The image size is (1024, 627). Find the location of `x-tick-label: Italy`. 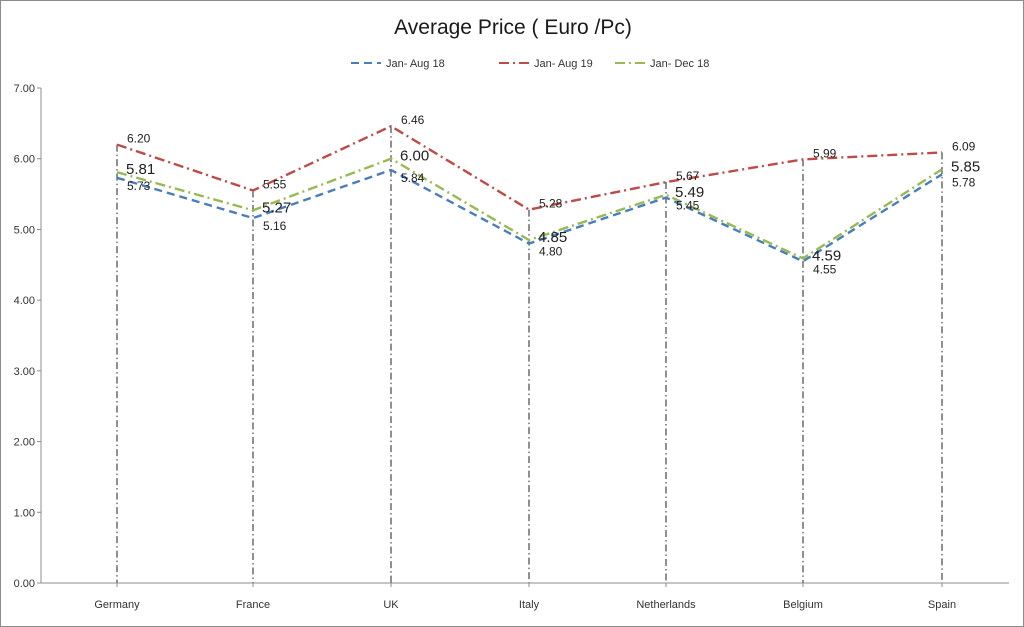

x-tick-label: Italy is located at coordinates (529, 605).